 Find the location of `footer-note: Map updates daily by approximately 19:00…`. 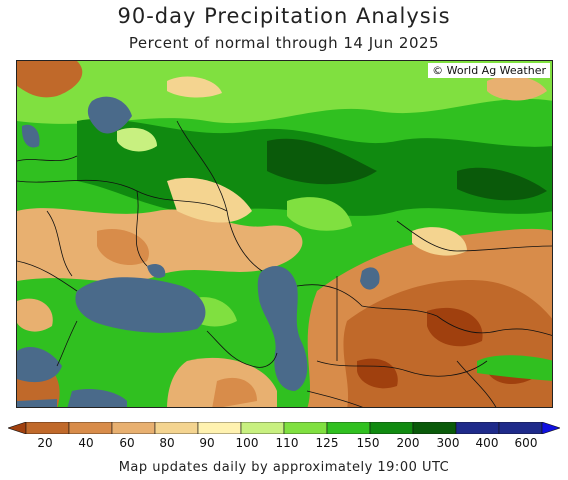

footer-note: Map updates daily by approximately 19:00… is located at coordinates (284, 467).